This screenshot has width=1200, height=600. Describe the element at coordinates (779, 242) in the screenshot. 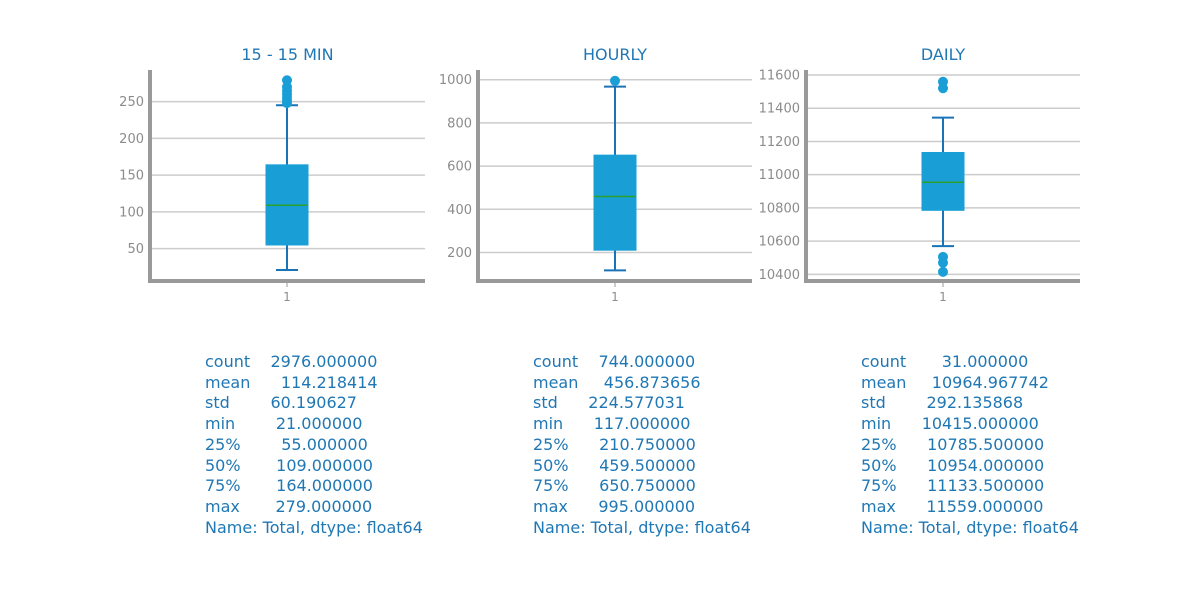

I see `y-tick-label-daily: 10600` at that location.